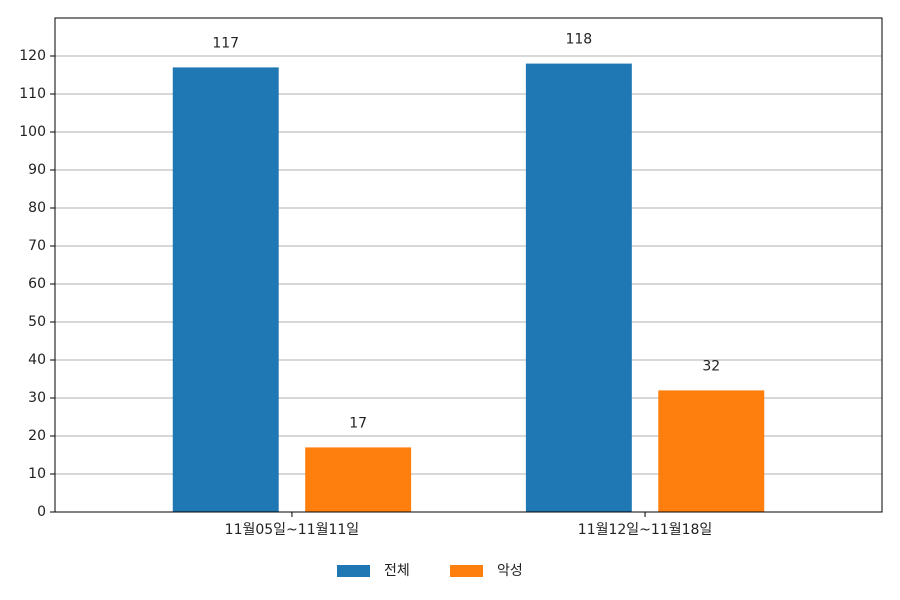 The image size is (900, 600). Describe the element at coordinates (225, 43) in the screenshot. I see `value-label: 117` at that location.